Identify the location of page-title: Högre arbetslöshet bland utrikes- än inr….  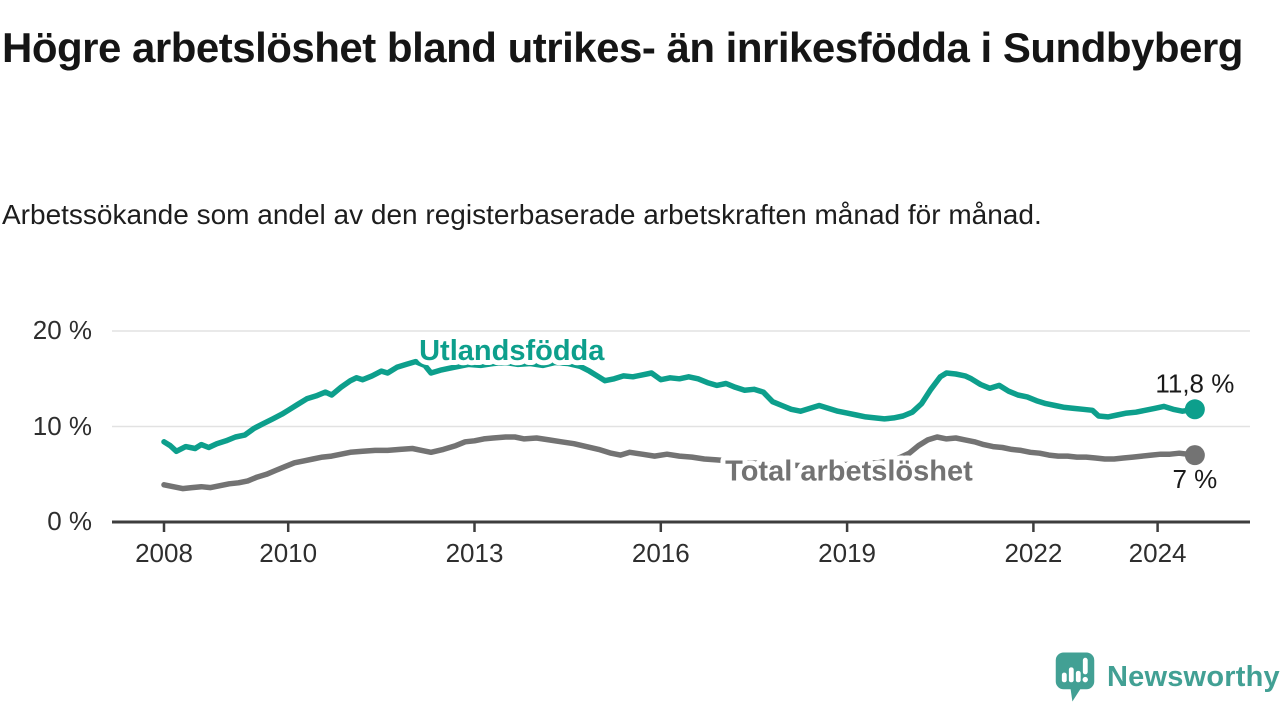
(622, 47).